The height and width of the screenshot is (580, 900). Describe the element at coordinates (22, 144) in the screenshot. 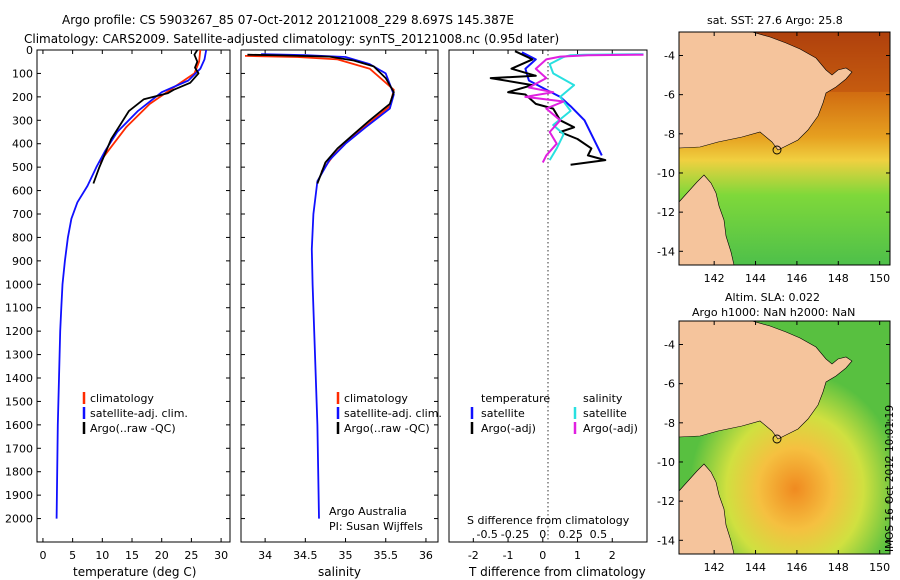

I see `depth-tick-label: 400` at that location.